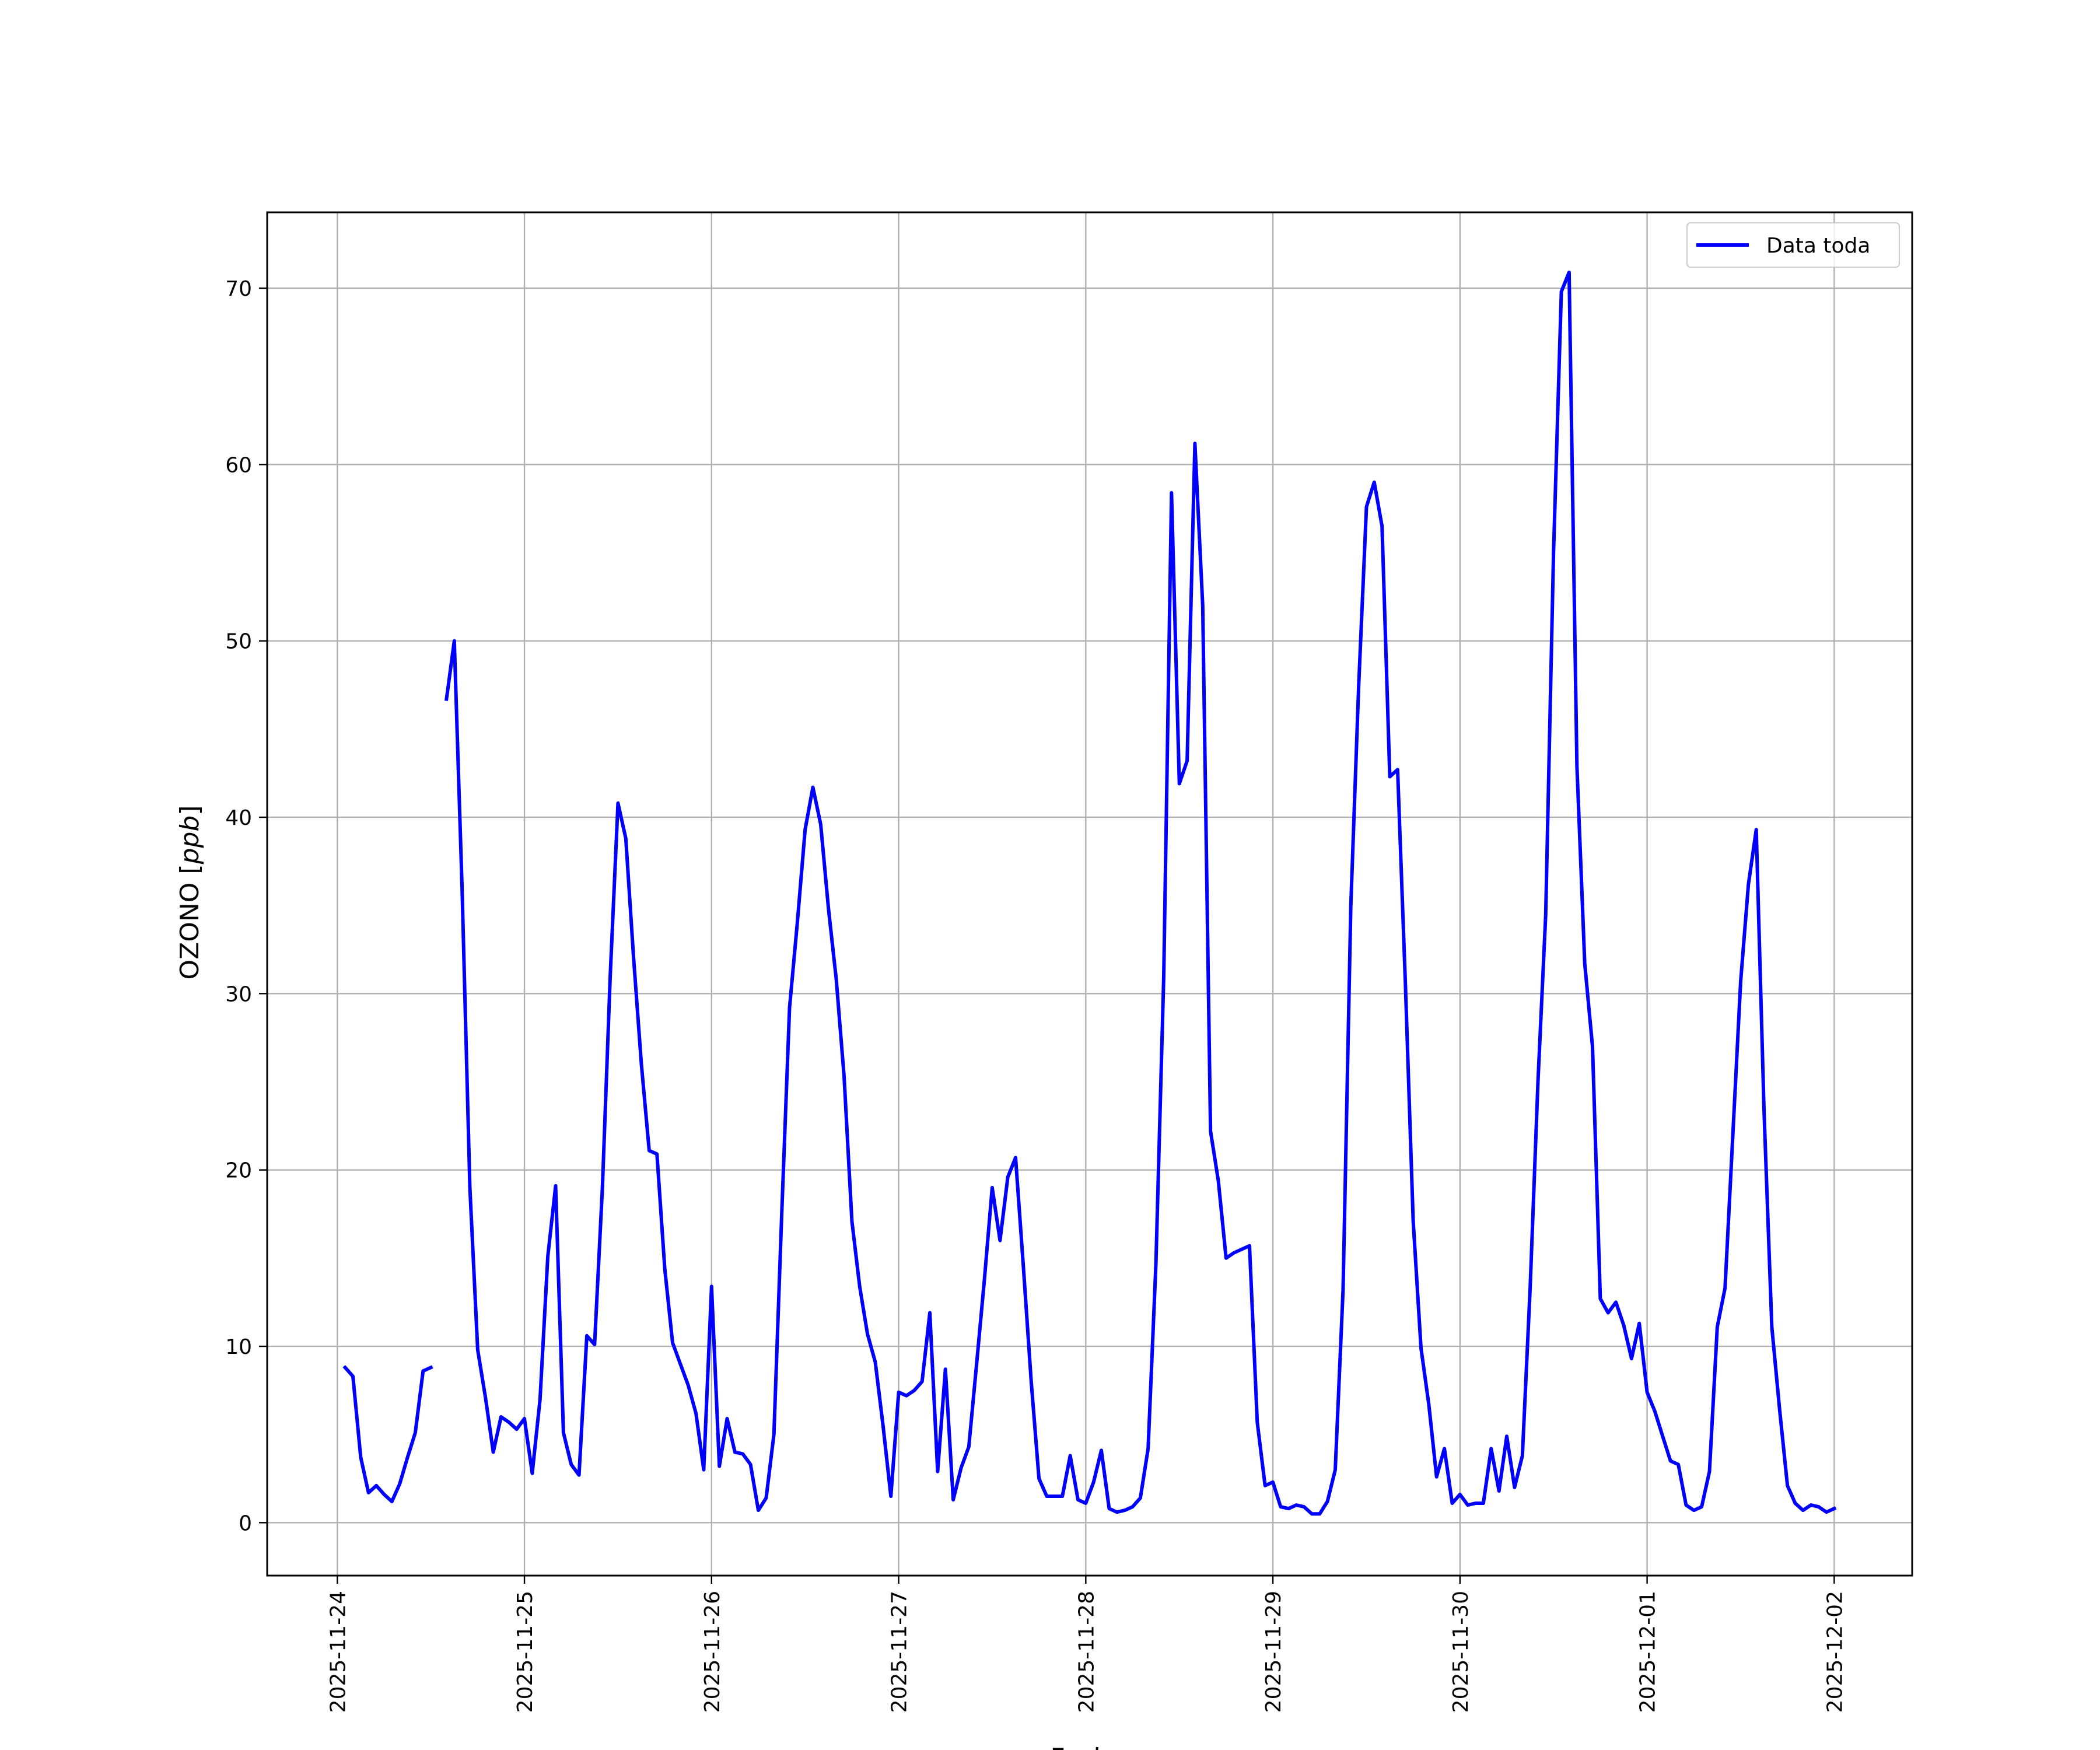 This screenshot has height=1750, width=2100. What do you see at coordinates (238, 465) in the screenshot?
I see `y-tick-label: 60` at bounding box center [238, 465].